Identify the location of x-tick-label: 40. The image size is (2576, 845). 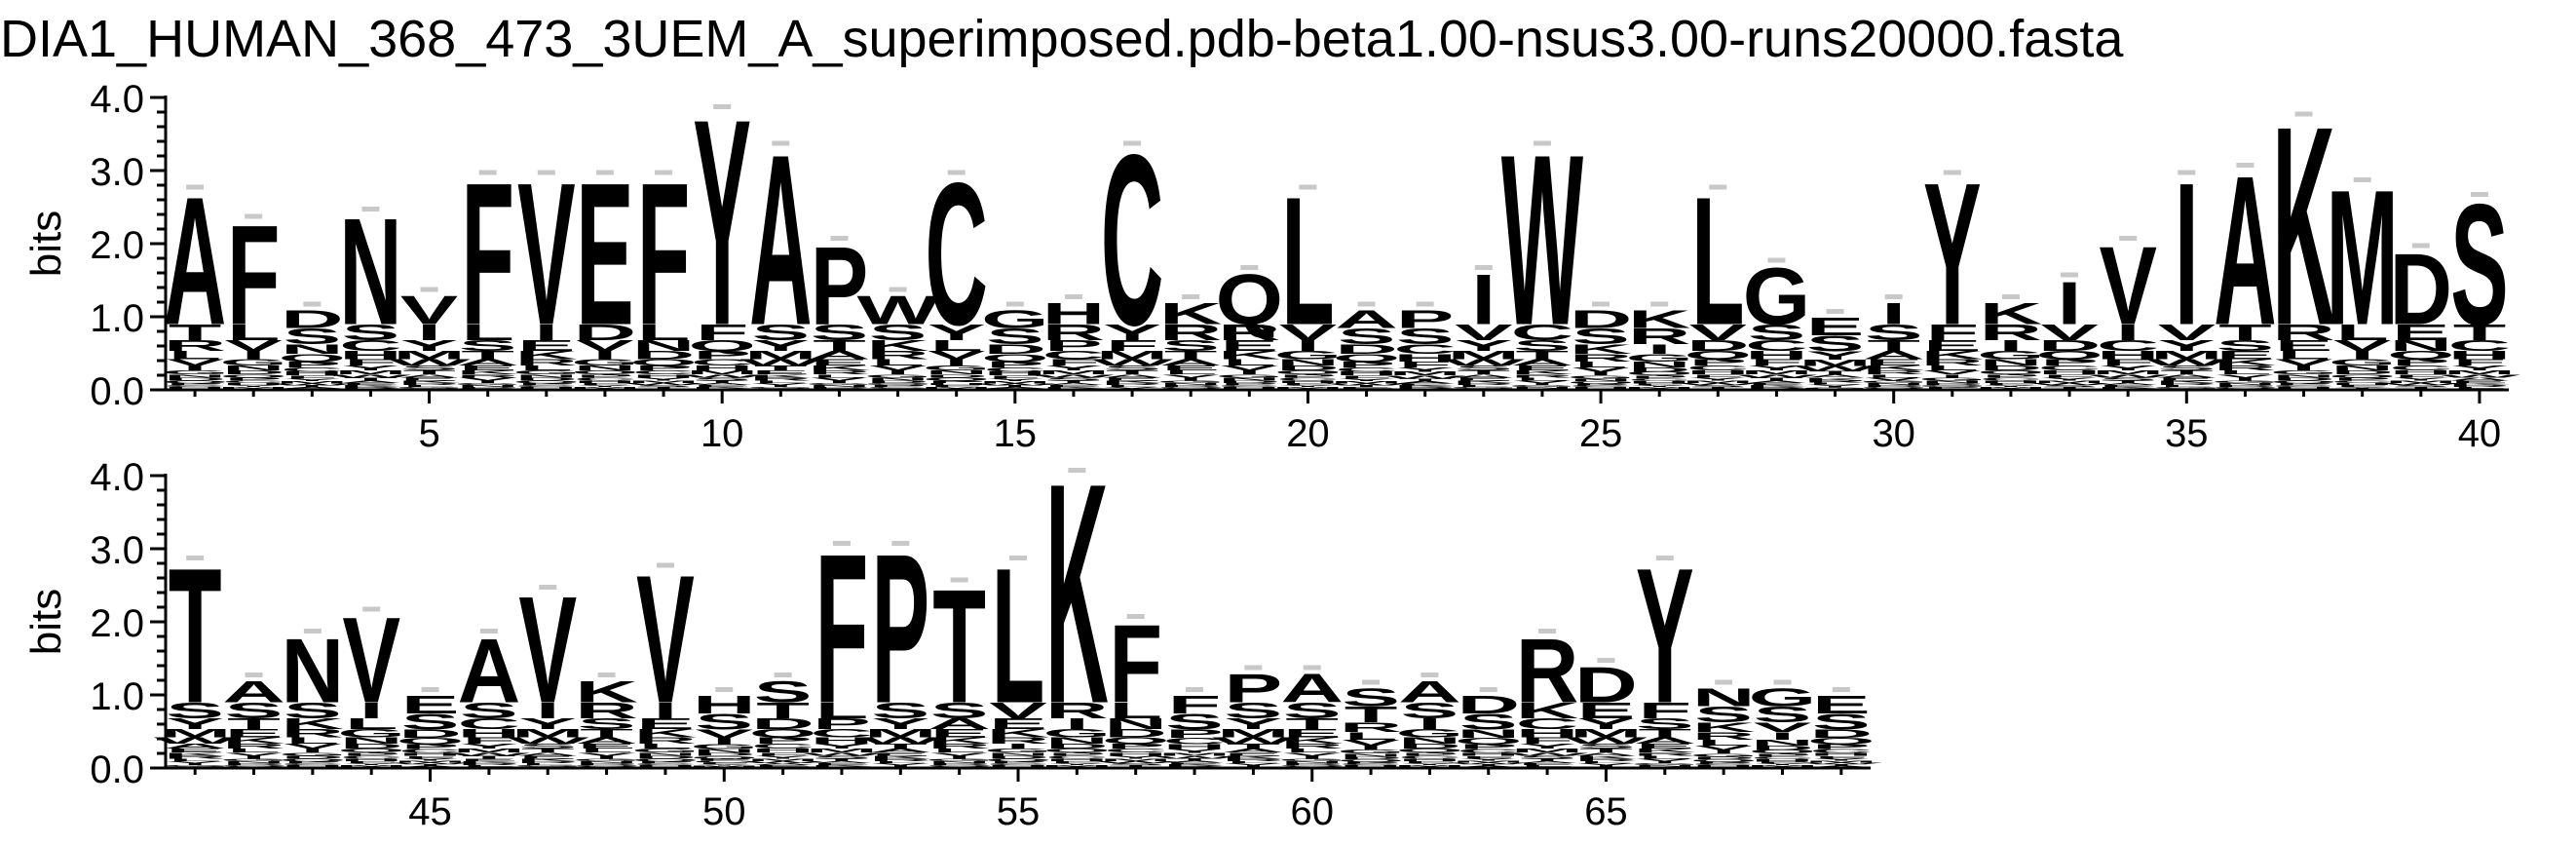
(2480, 433).